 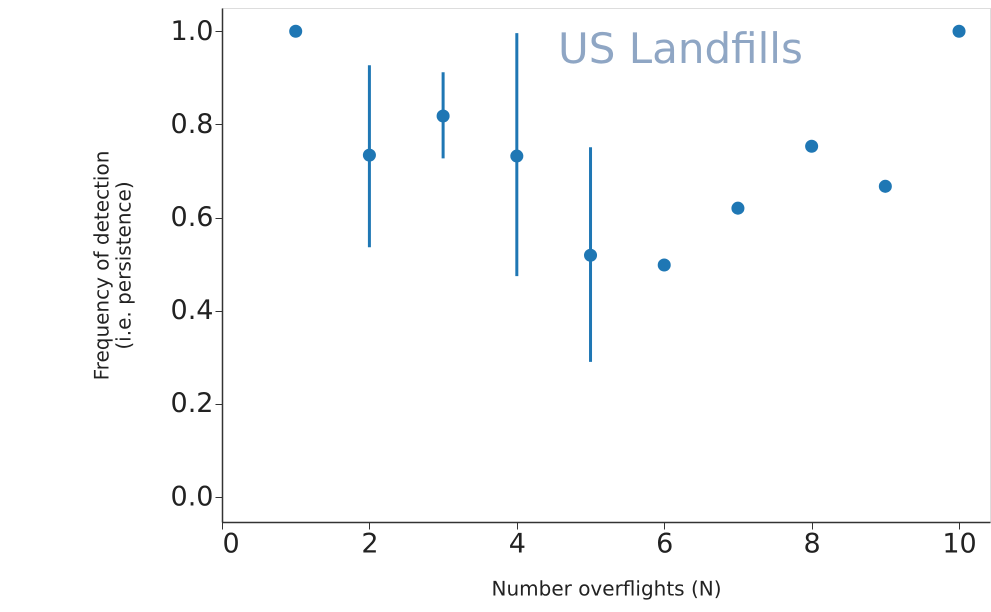 I want to click on y-tick-label: 0.8, so click(x=192, y=124).